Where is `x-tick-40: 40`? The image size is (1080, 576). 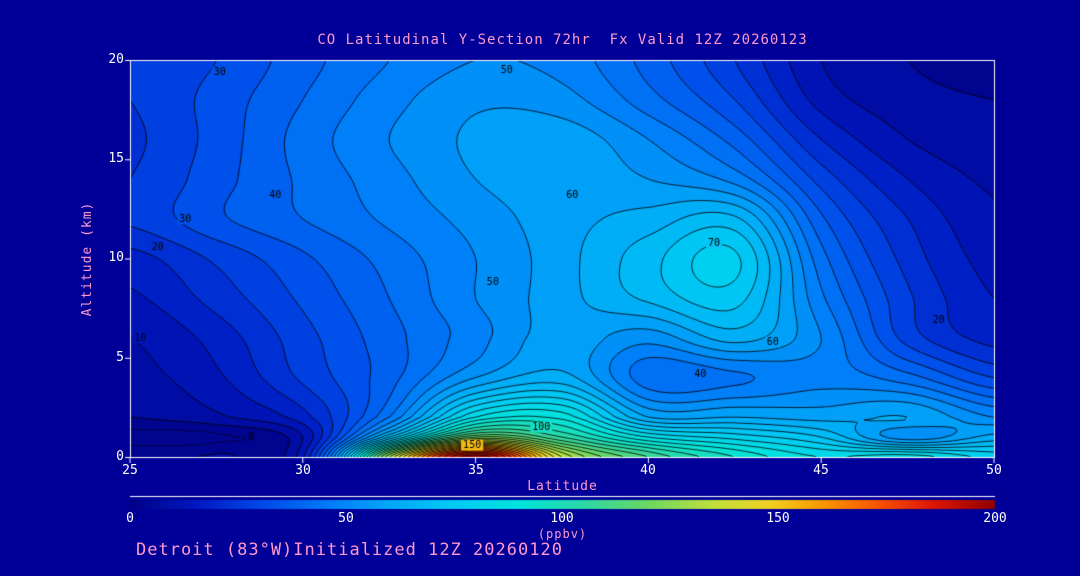
x-tick-40: 40 is located at coordinates (648, 470).